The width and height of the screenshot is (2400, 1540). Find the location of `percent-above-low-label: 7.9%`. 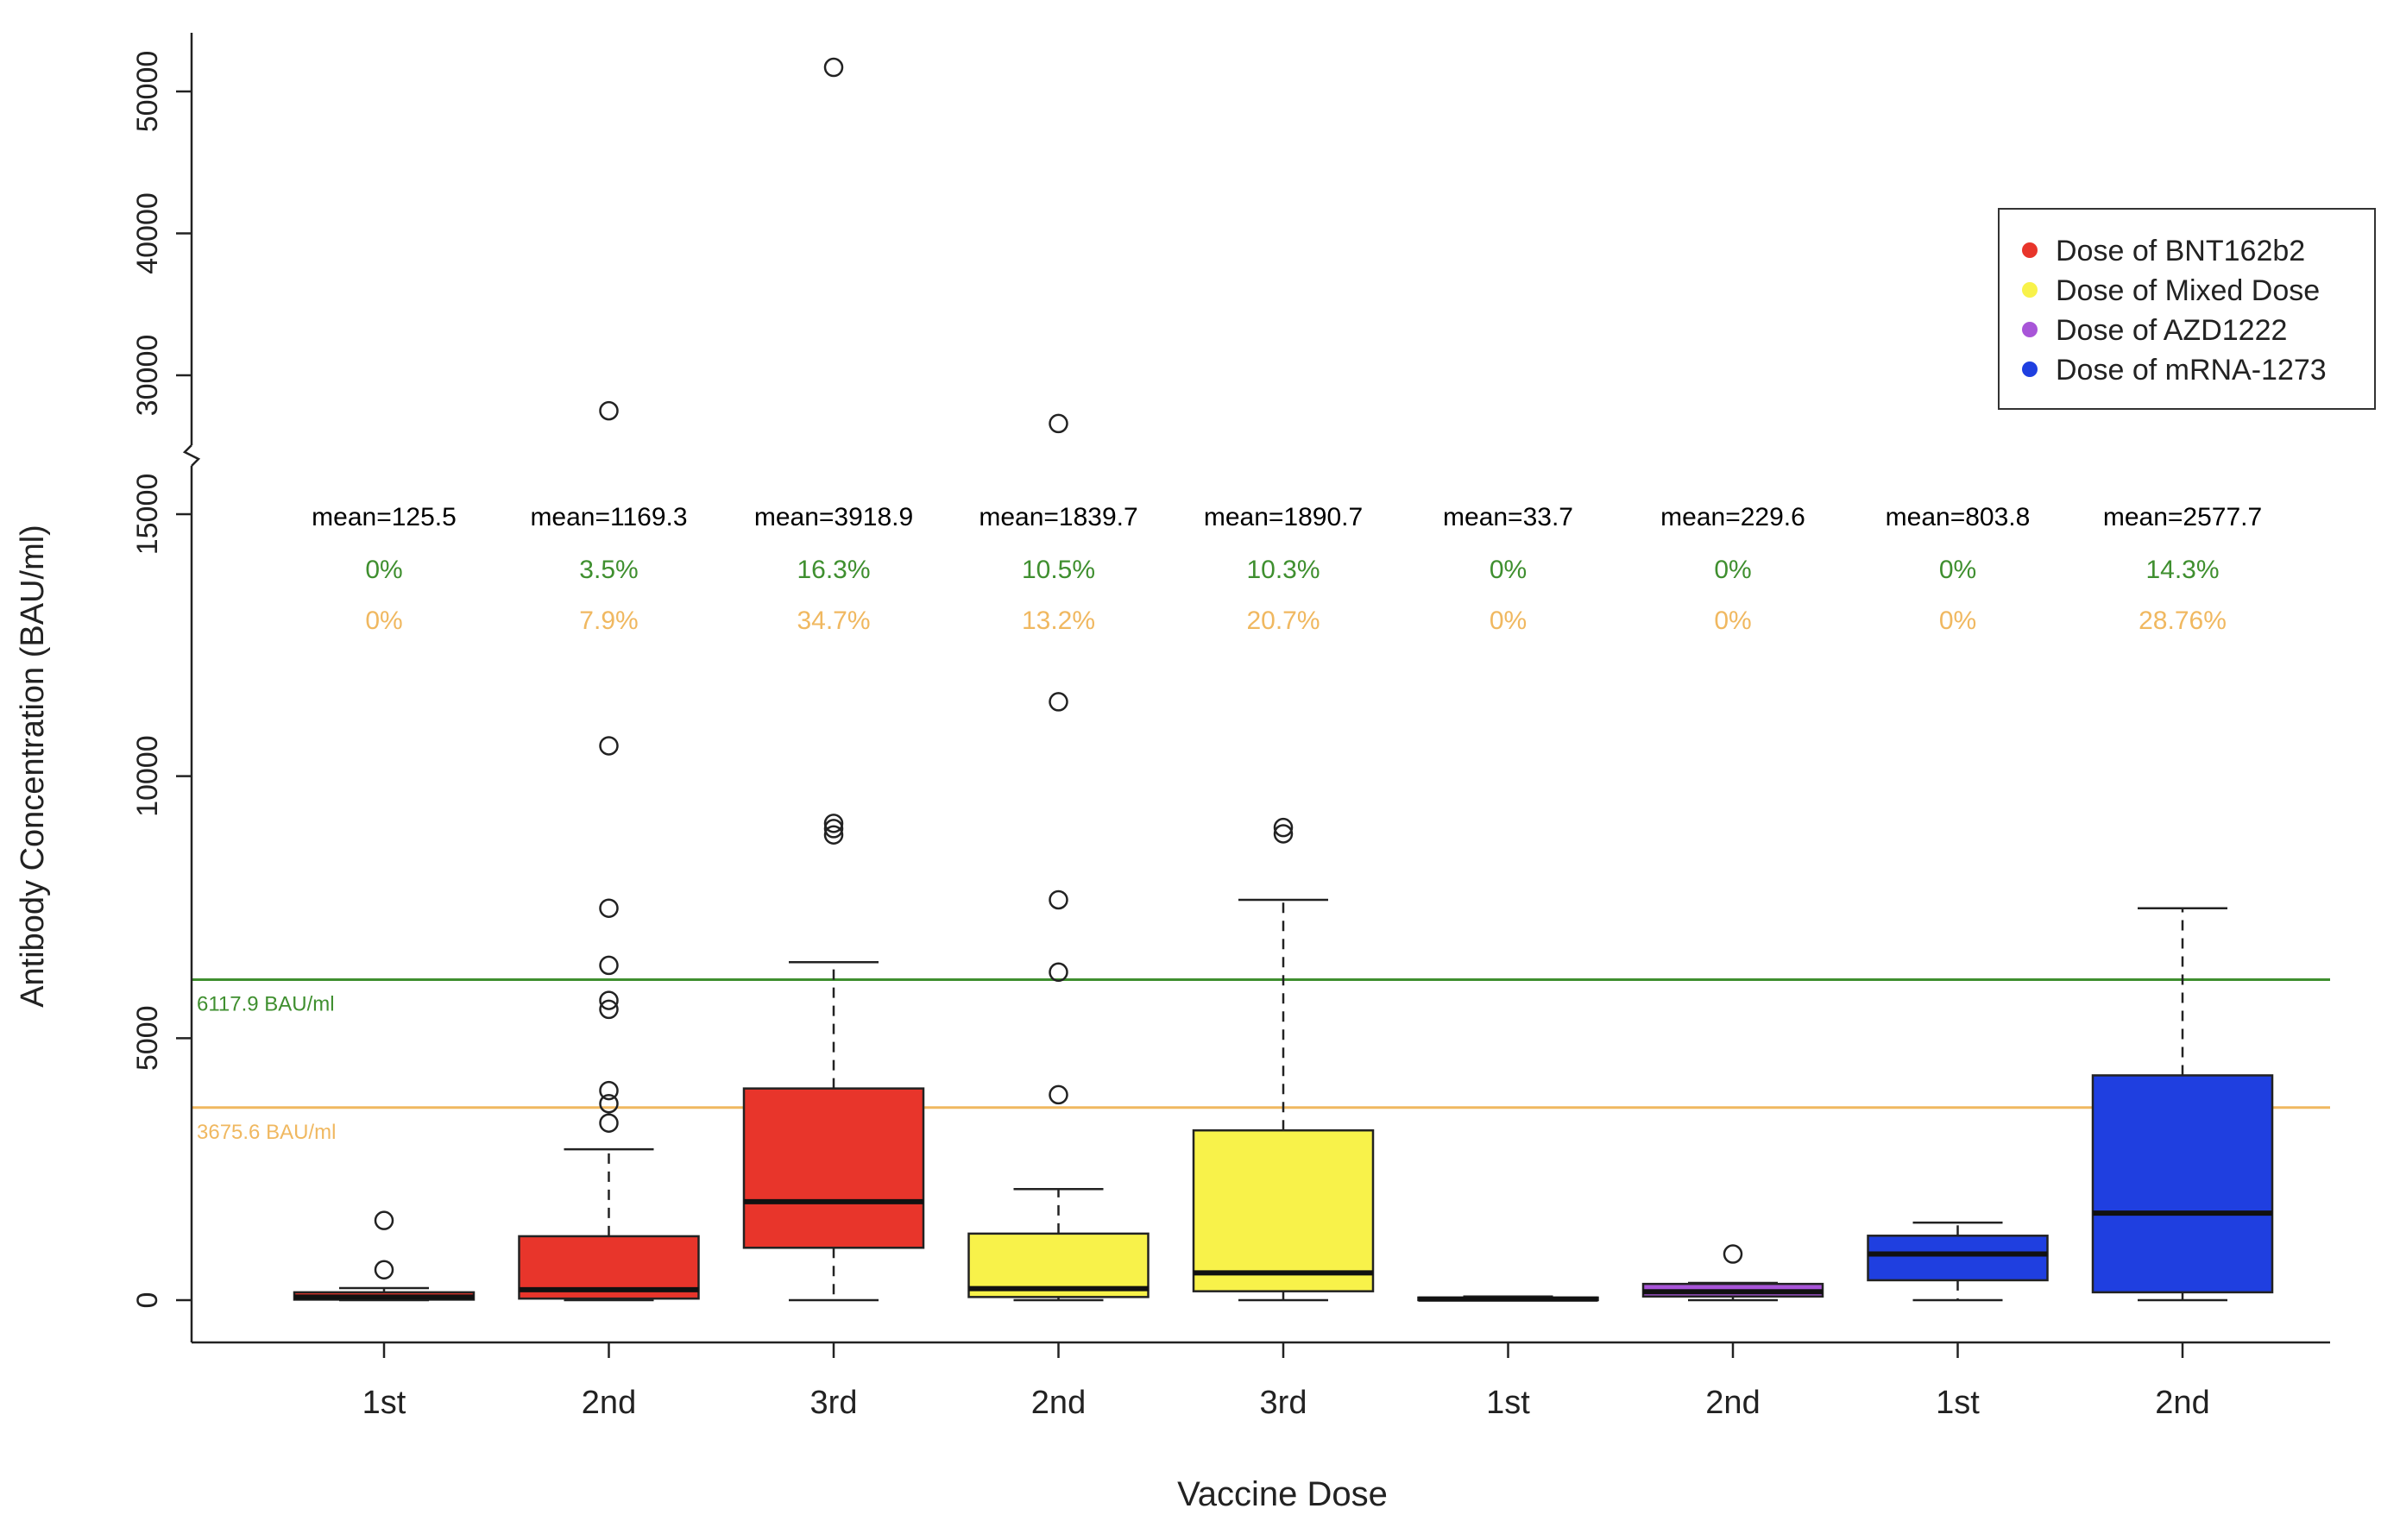

percent-above-low-label: 7.9% is located at coordinates (608, 621).